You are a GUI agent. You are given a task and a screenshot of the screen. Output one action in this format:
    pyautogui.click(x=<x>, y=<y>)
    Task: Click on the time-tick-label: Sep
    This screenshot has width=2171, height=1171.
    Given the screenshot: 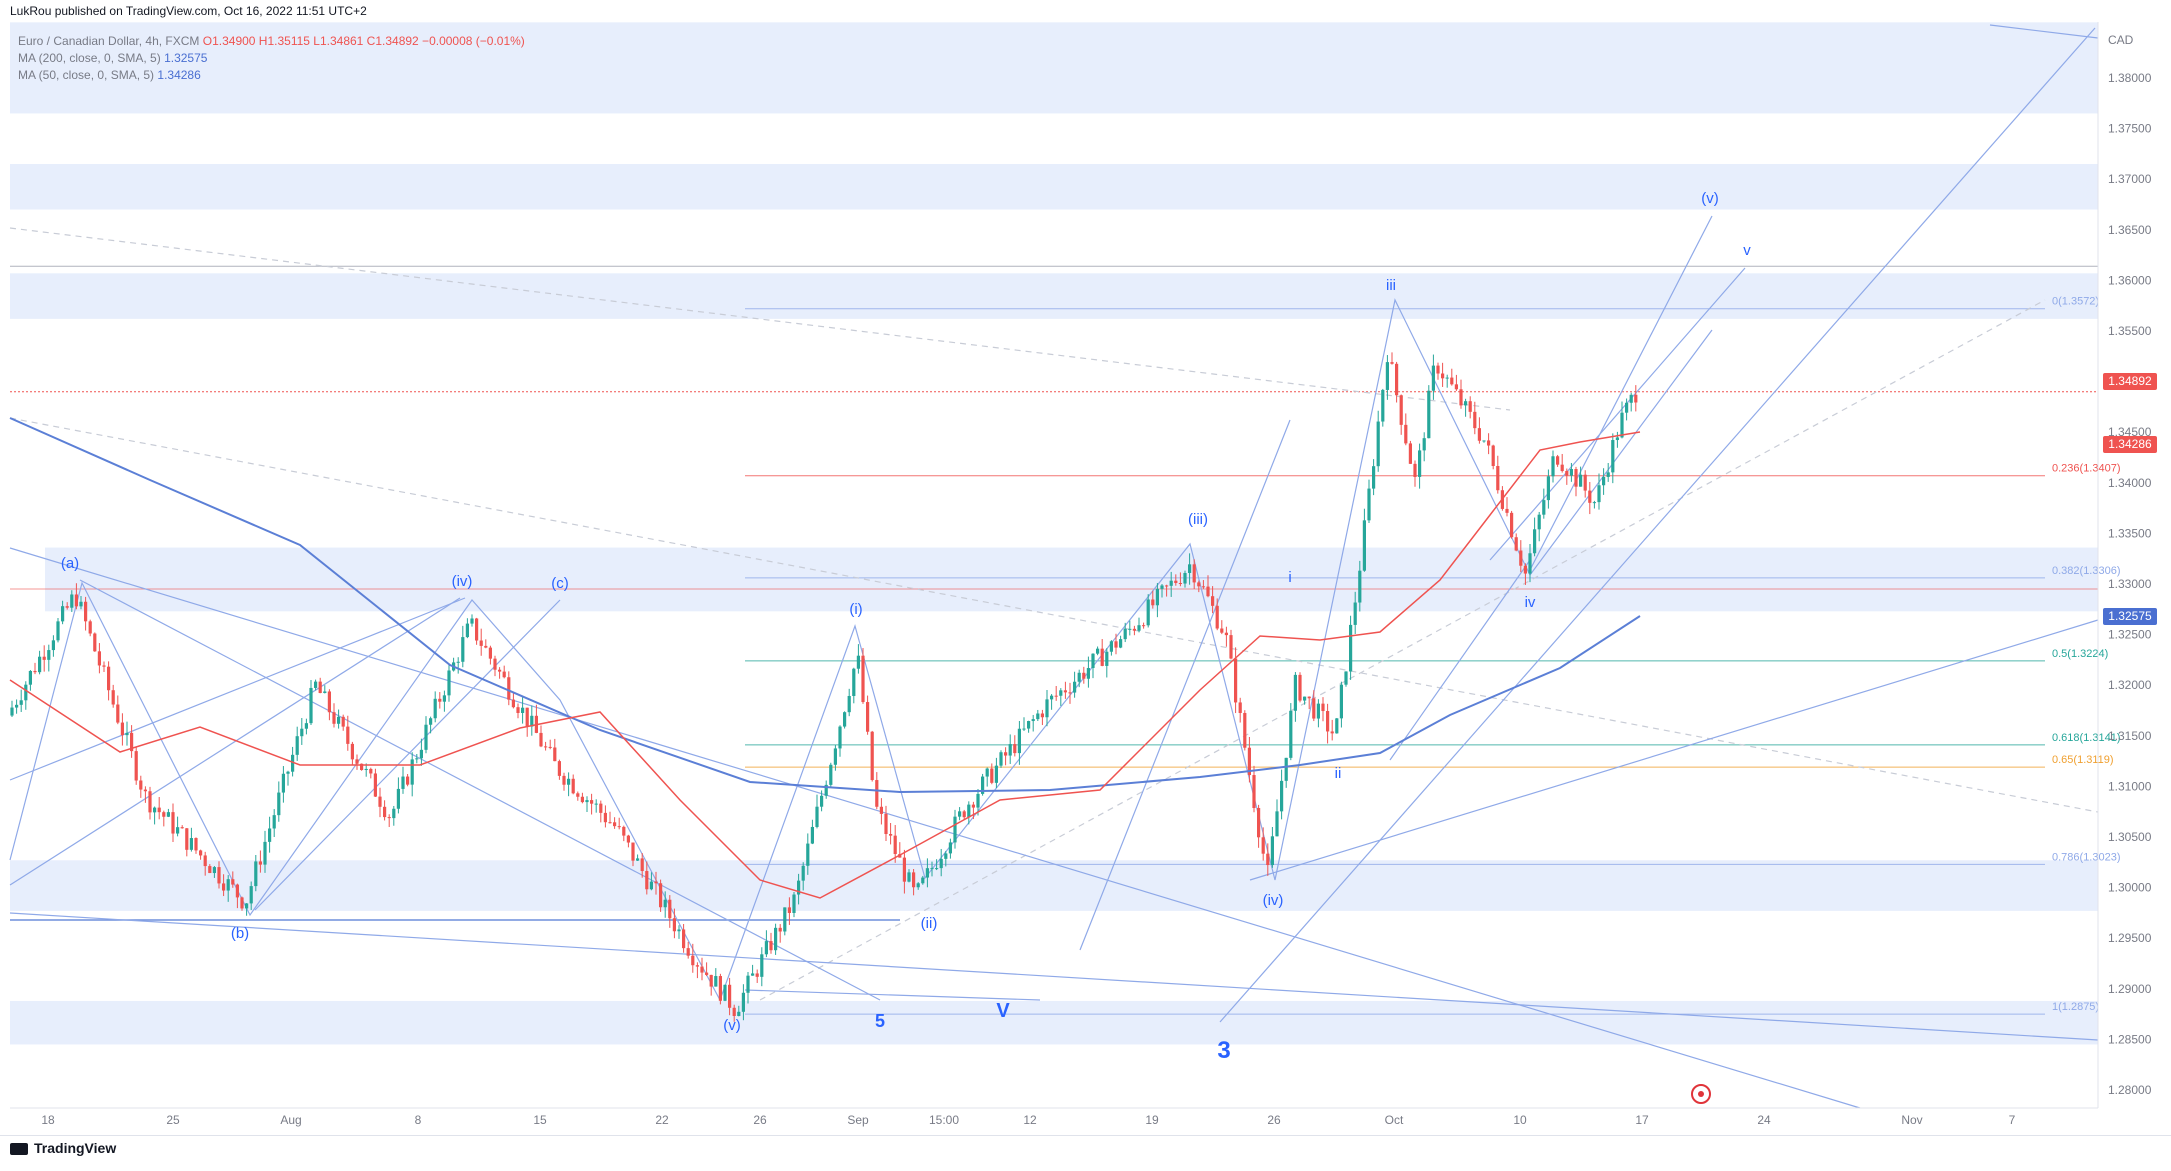 What is the action you would take?
    pyautogui.click(x=858, y=1120)
    